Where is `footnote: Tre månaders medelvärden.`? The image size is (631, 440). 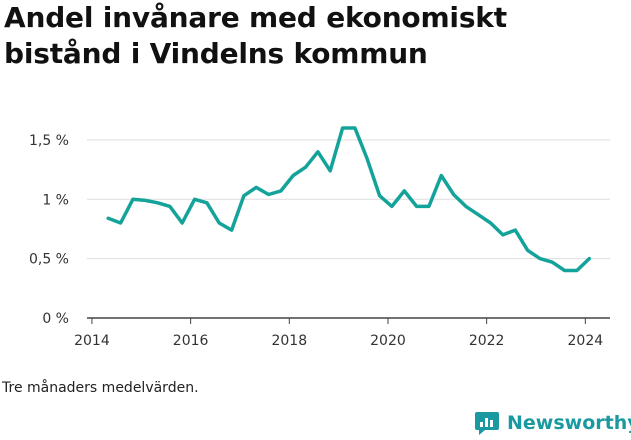 footnote: Tre månaders medelvärden. is located at coordinates (100, 388).